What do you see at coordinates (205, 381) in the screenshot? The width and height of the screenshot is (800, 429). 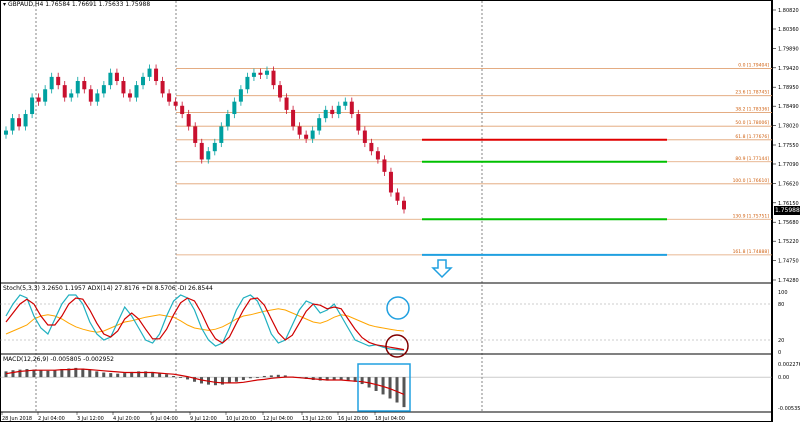 I see `macd-signal-line` at bounding box center [205, 381].